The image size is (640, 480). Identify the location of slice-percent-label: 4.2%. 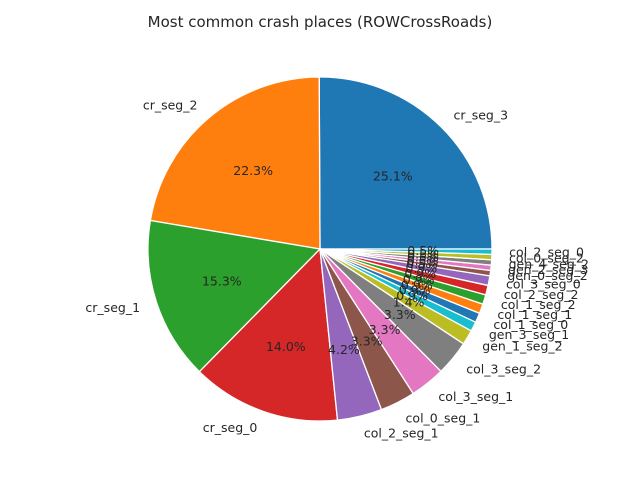
(344, 349).